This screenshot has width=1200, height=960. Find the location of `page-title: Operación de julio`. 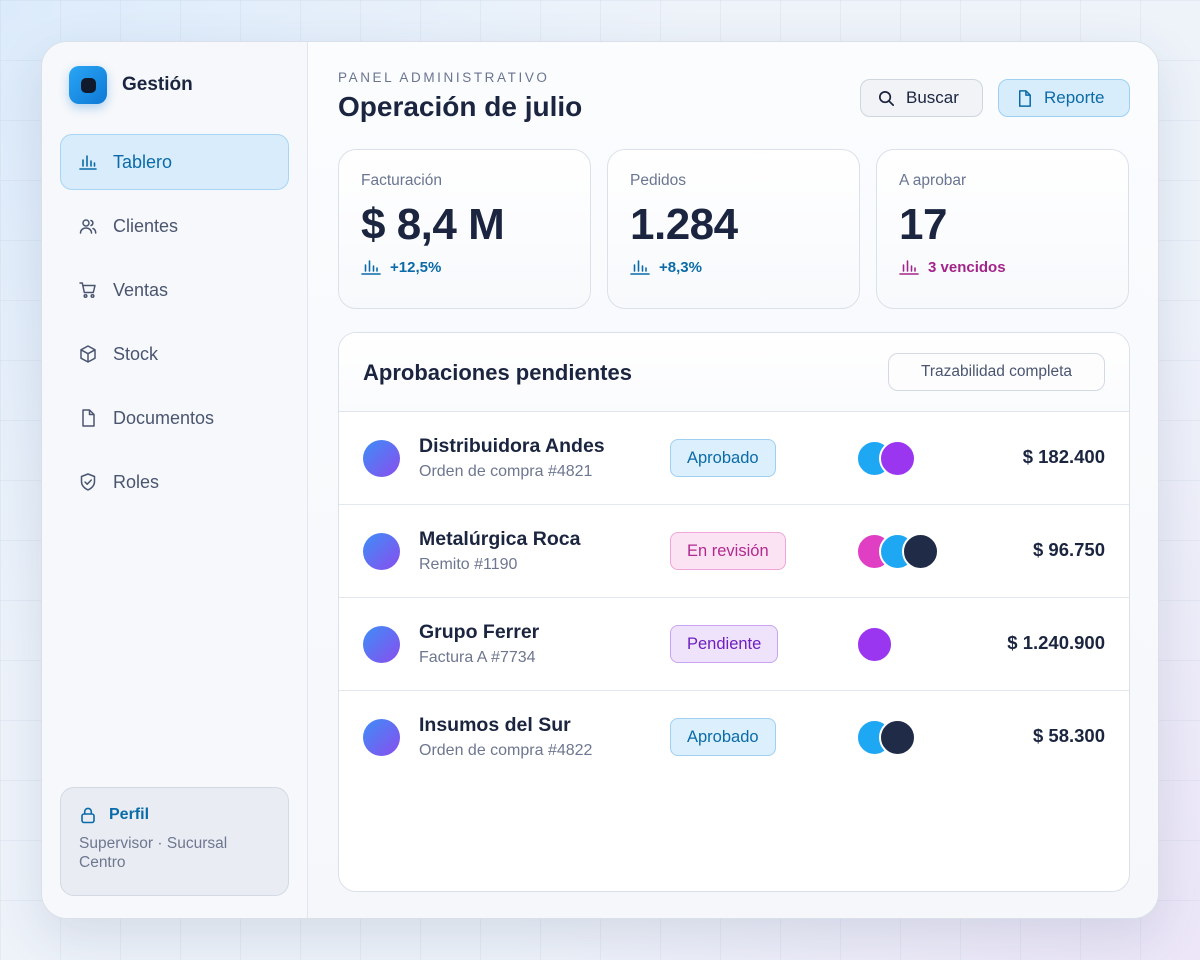

page-title: Operación de julio is located at coordinates (460, 106).